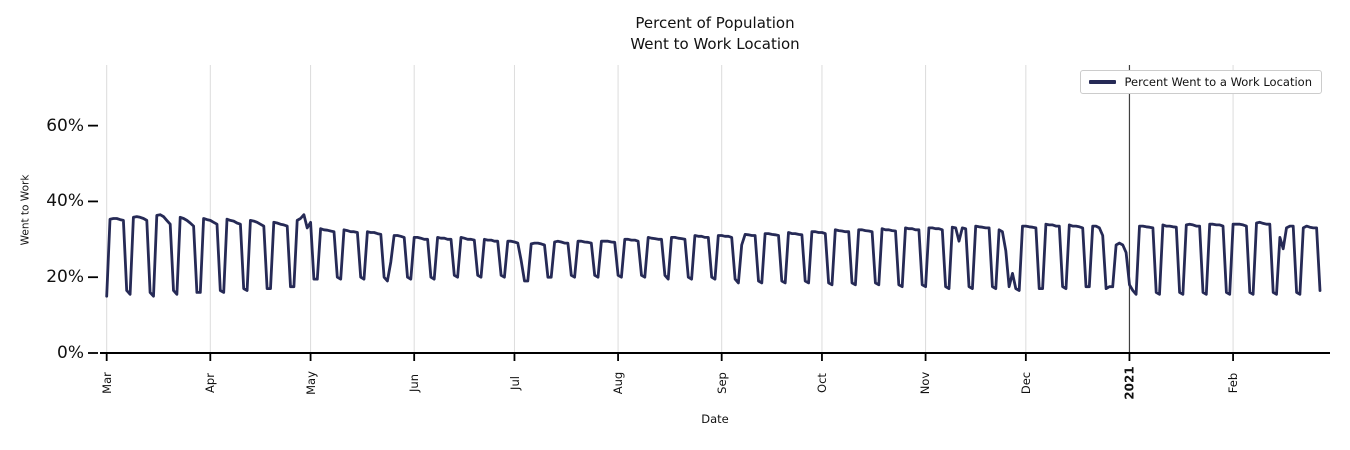  What do you see at coordinates (715, 44) in the screenshot?
I see `chart-title-line-2: Went to Work Location` at bounding box center [715, 44].